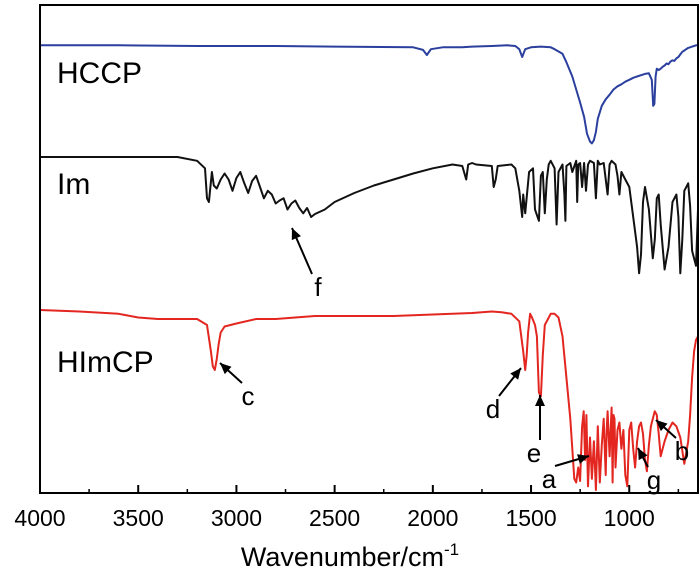 This screenshot has height=580, width=700. What do you see at coordinates (226, 369) in the screenshot?
I see `annotation-arrowhead-c` at bounding box center [226, 369].